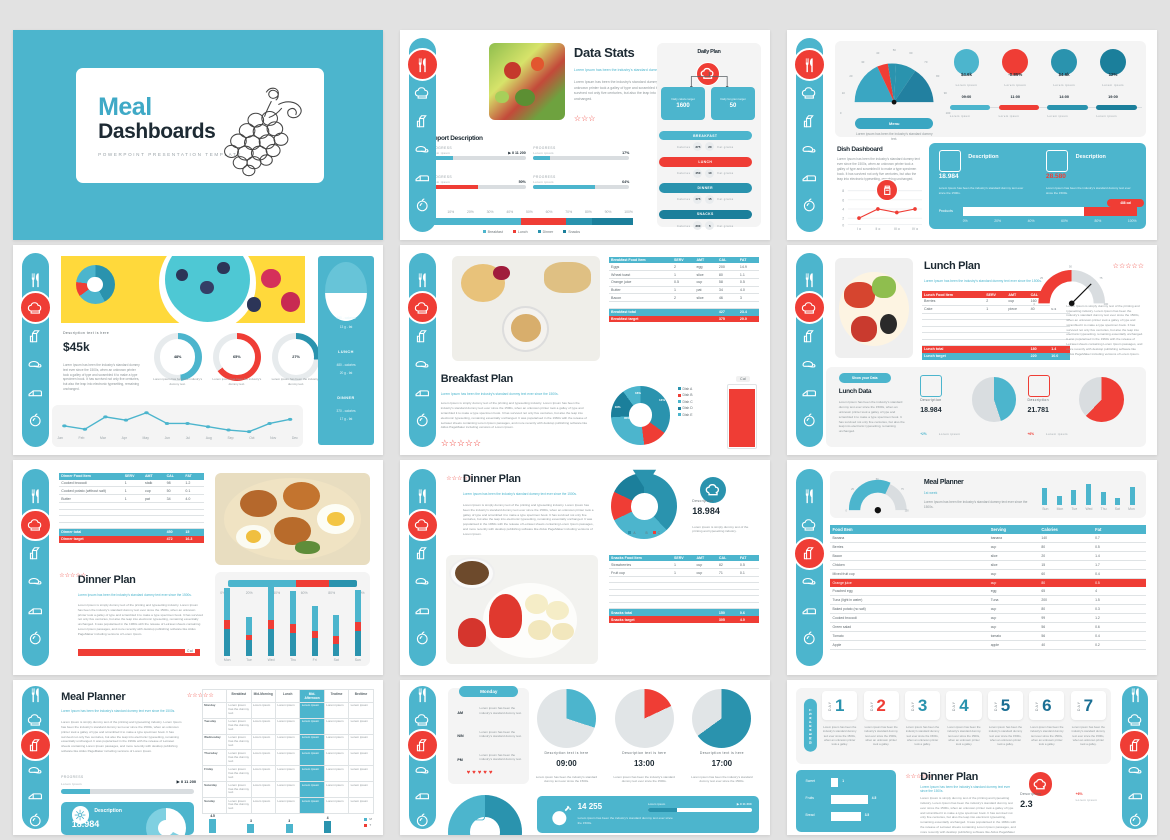  What do you see at coordinates (881, 705) in the screenshot?
I see `day-card: DAY 2` at bounding box center [881, 705].